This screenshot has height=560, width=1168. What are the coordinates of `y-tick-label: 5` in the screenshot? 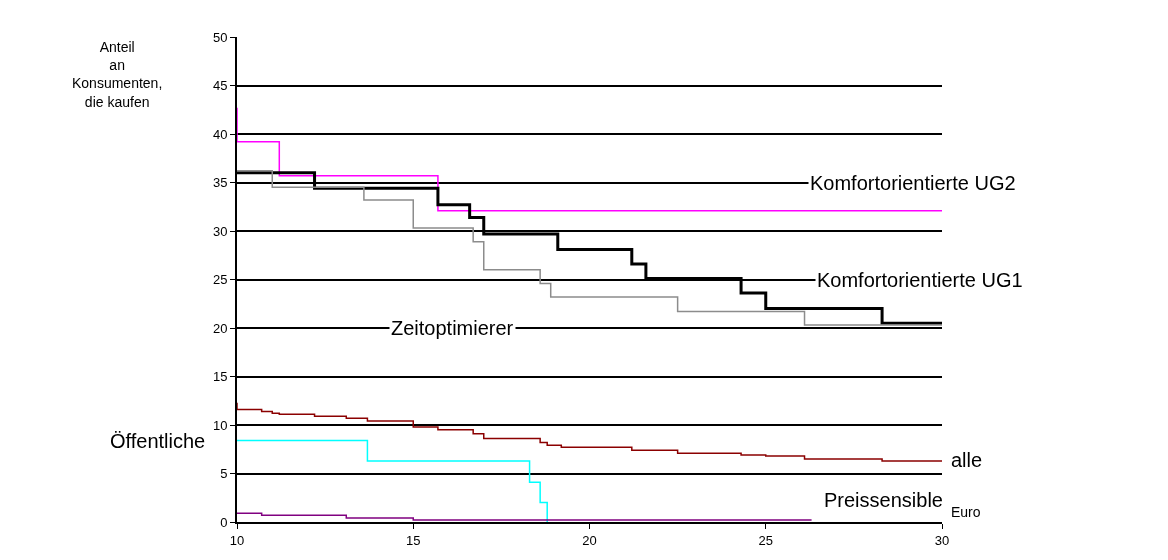 It's located at (224, 474).